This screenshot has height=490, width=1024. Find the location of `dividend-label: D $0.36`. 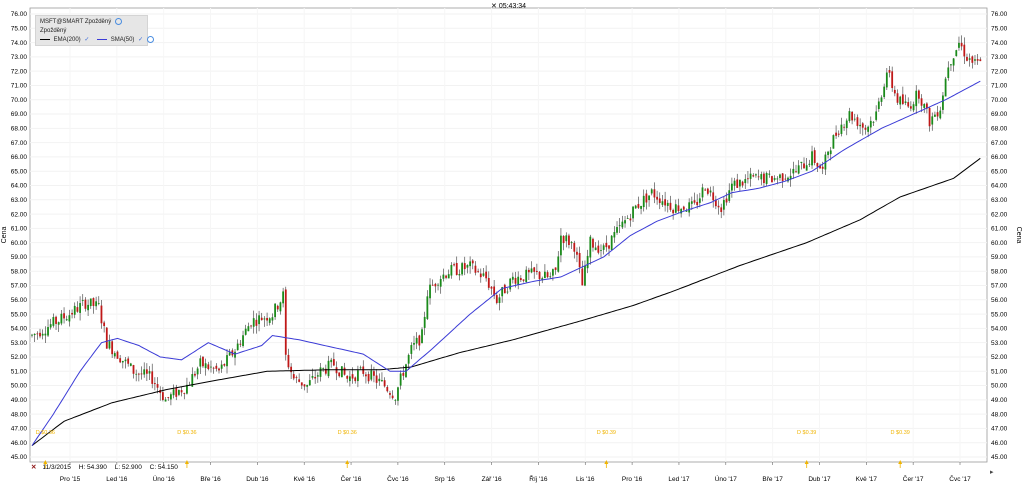

dividend-label: D $0.36 is located at coordinates (45, 433).